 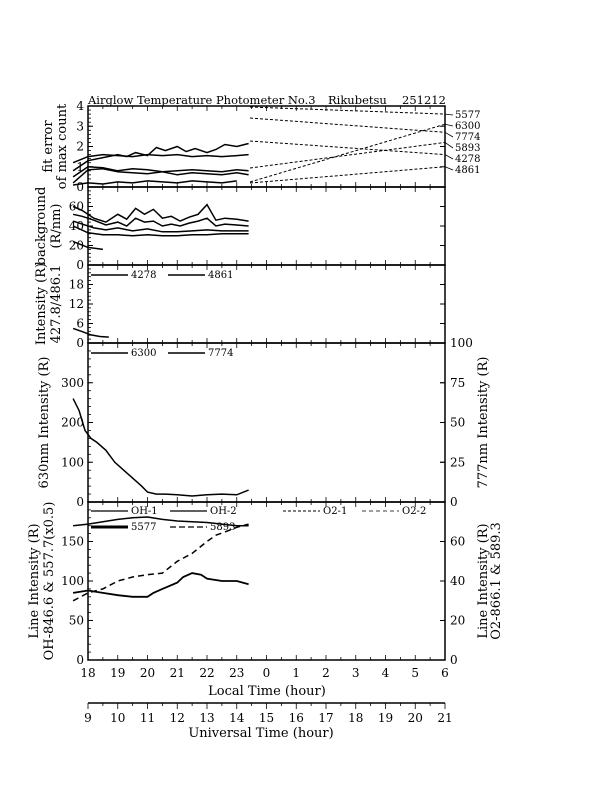 What do you see at coordinates (457, 542) in the screenshot?
I see `y-right-tick-label-line-intensity: 60` at bounding box center [457, 542].